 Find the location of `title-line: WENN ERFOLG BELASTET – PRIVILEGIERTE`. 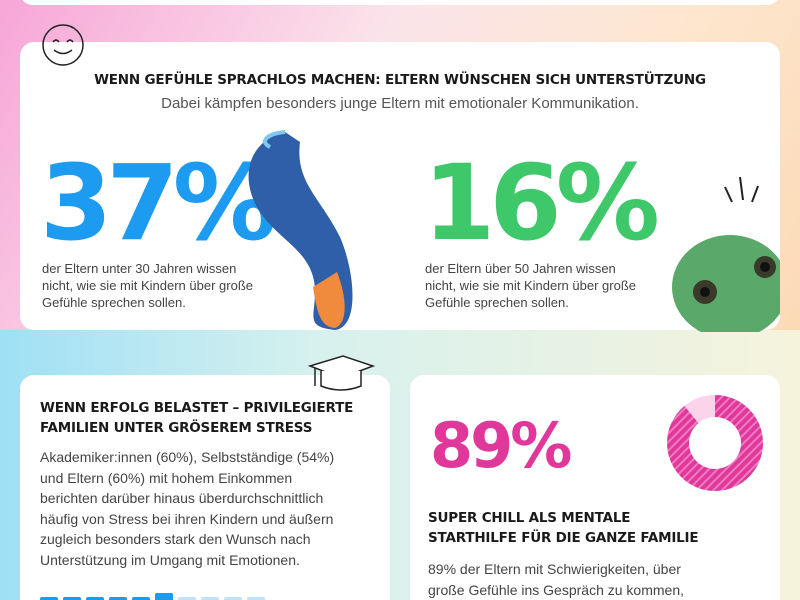

title-line: WENN ERFOLG BELASTET – PRIVILEGIERTE is located at coordinates (197, 408).